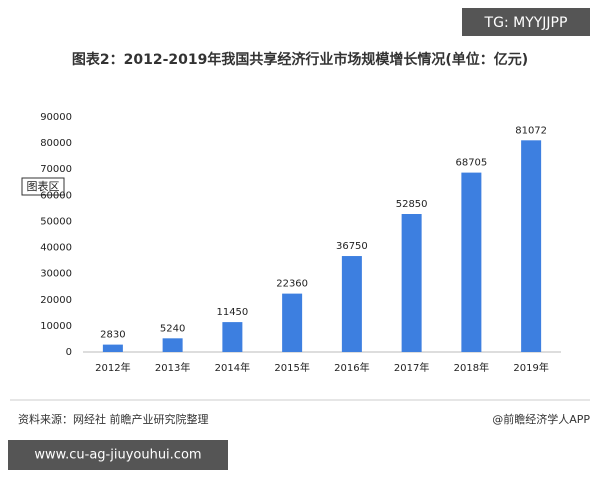 The height and width of the screenshot is (480, 600). What do you see at coordinates (531, 130) in the screenshot?
I see `value-label: 81072` at bounding box center [531, 130].